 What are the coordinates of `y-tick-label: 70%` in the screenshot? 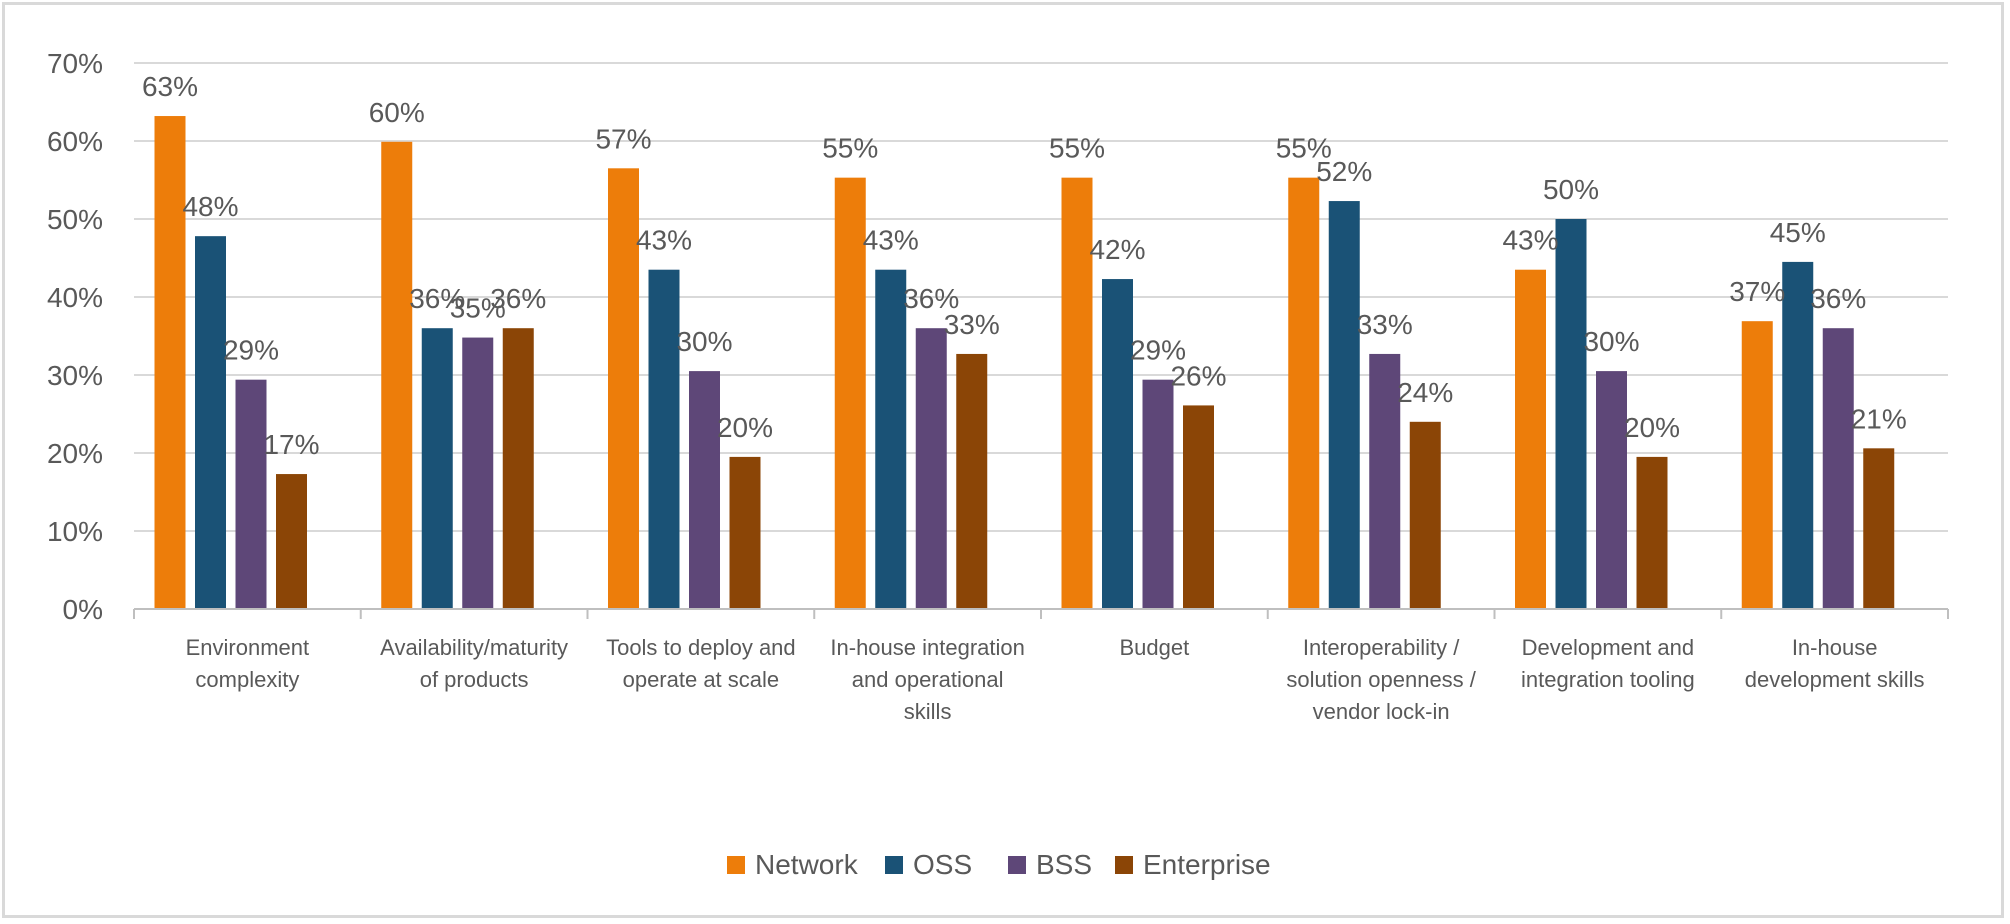 It's located at (75, 63).